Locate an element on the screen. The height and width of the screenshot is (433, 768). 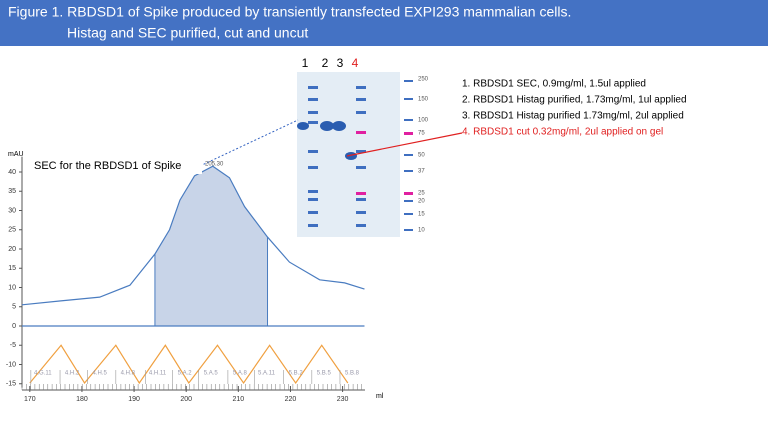
x-tick-label: 180 is located at coordinates (82, 399).